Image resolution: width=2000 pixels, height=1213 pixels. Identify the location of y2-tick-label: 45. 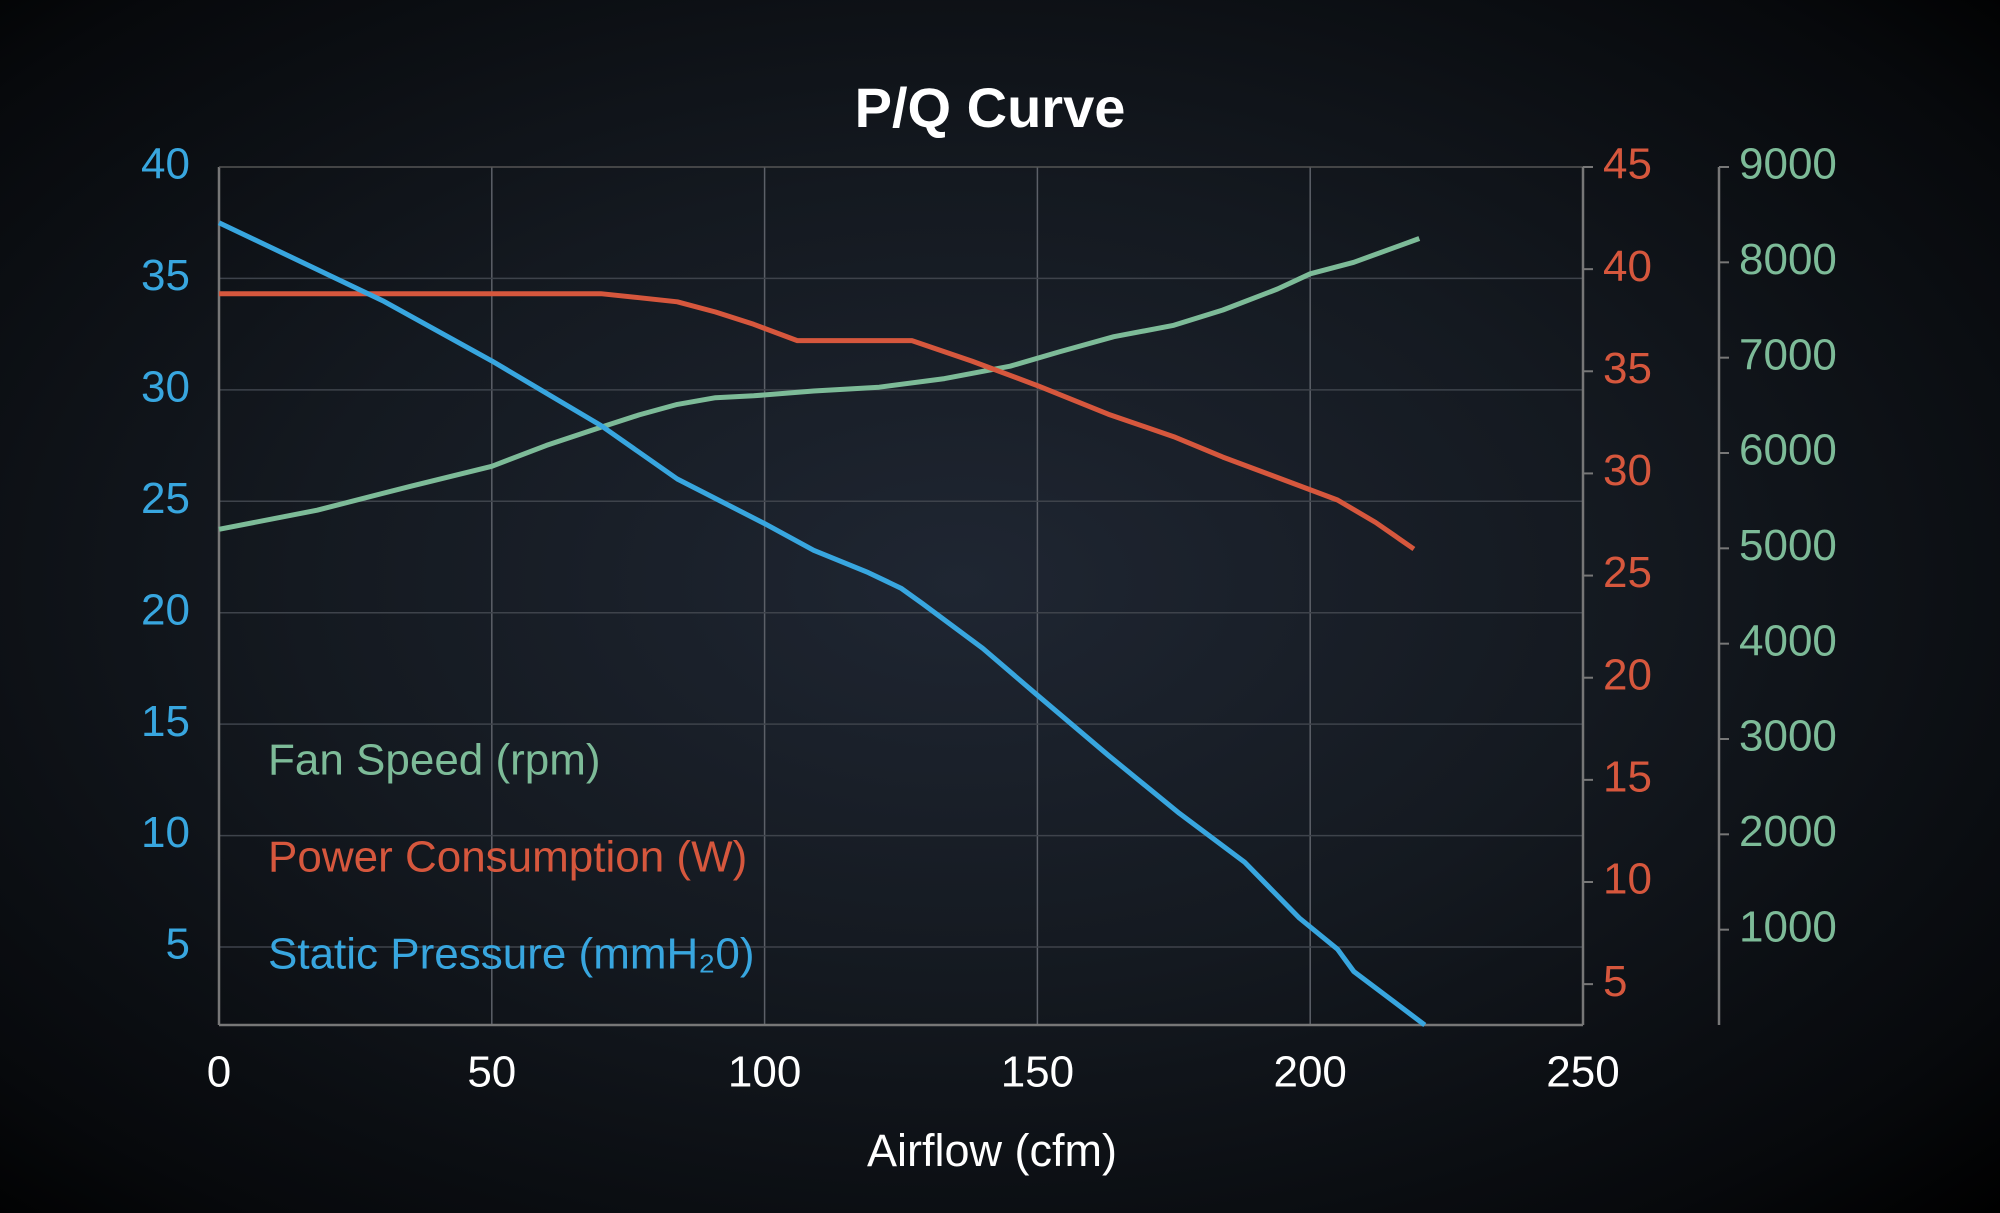
(1627, 164).